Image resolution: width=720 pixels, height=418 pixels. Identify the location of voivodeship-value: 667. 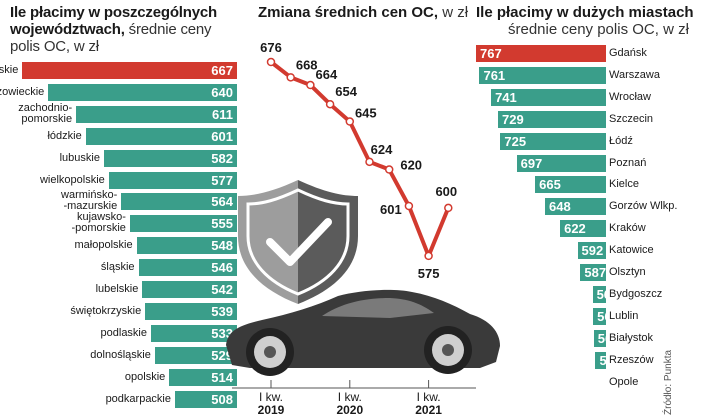
(222, 70).